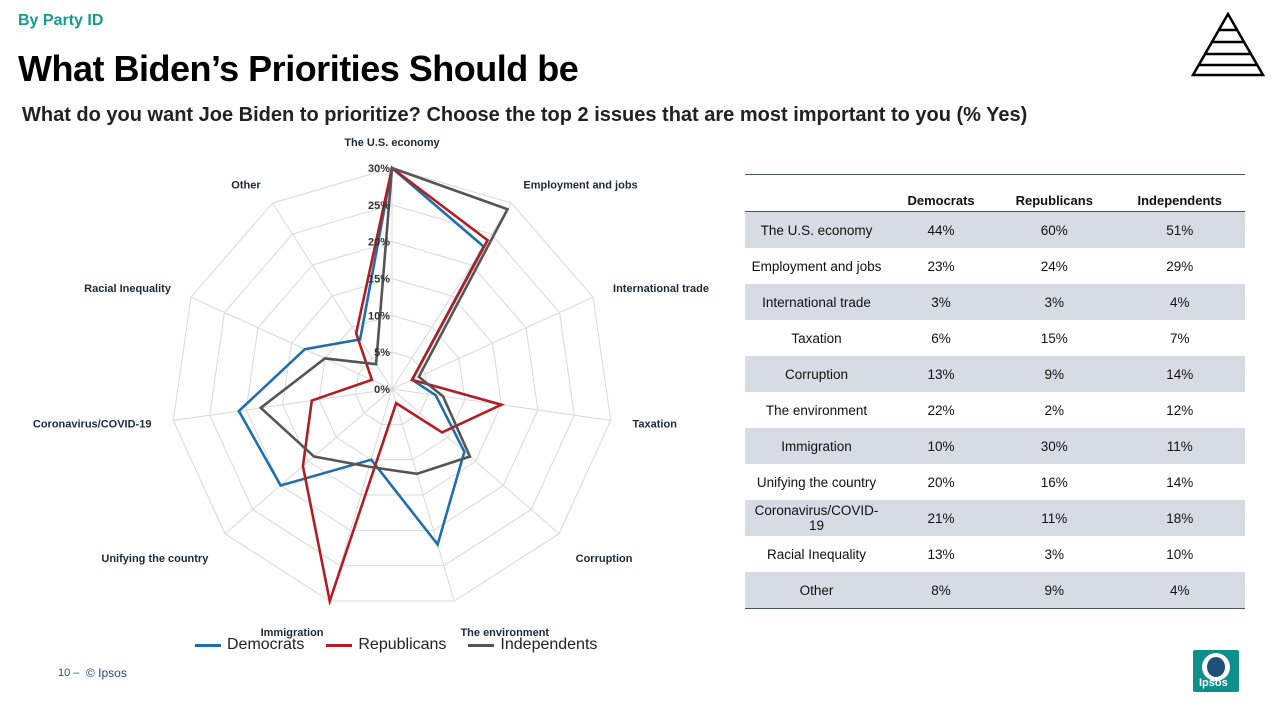 The width and height of the screenshot is (1280, 720). What do you see at coordinates (246, 186) in the screenshot?
I see `category-label: Other` at bounding box center [246, 186].